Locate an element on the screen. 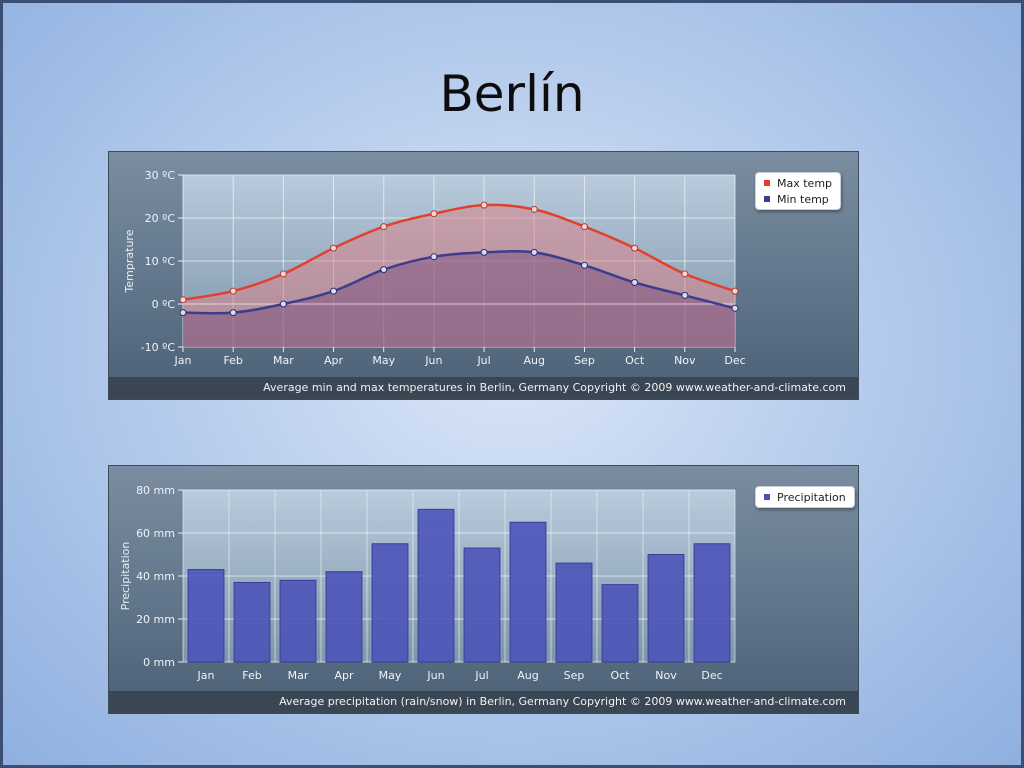  legend-item-max-temp: Max temp is located at coordinates (798, 183).